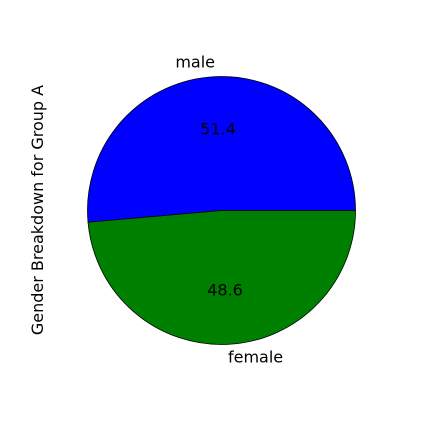 The width and height of the screenshot is (432, 432). I want to click on slice-label-male: male, so click(195, 62).